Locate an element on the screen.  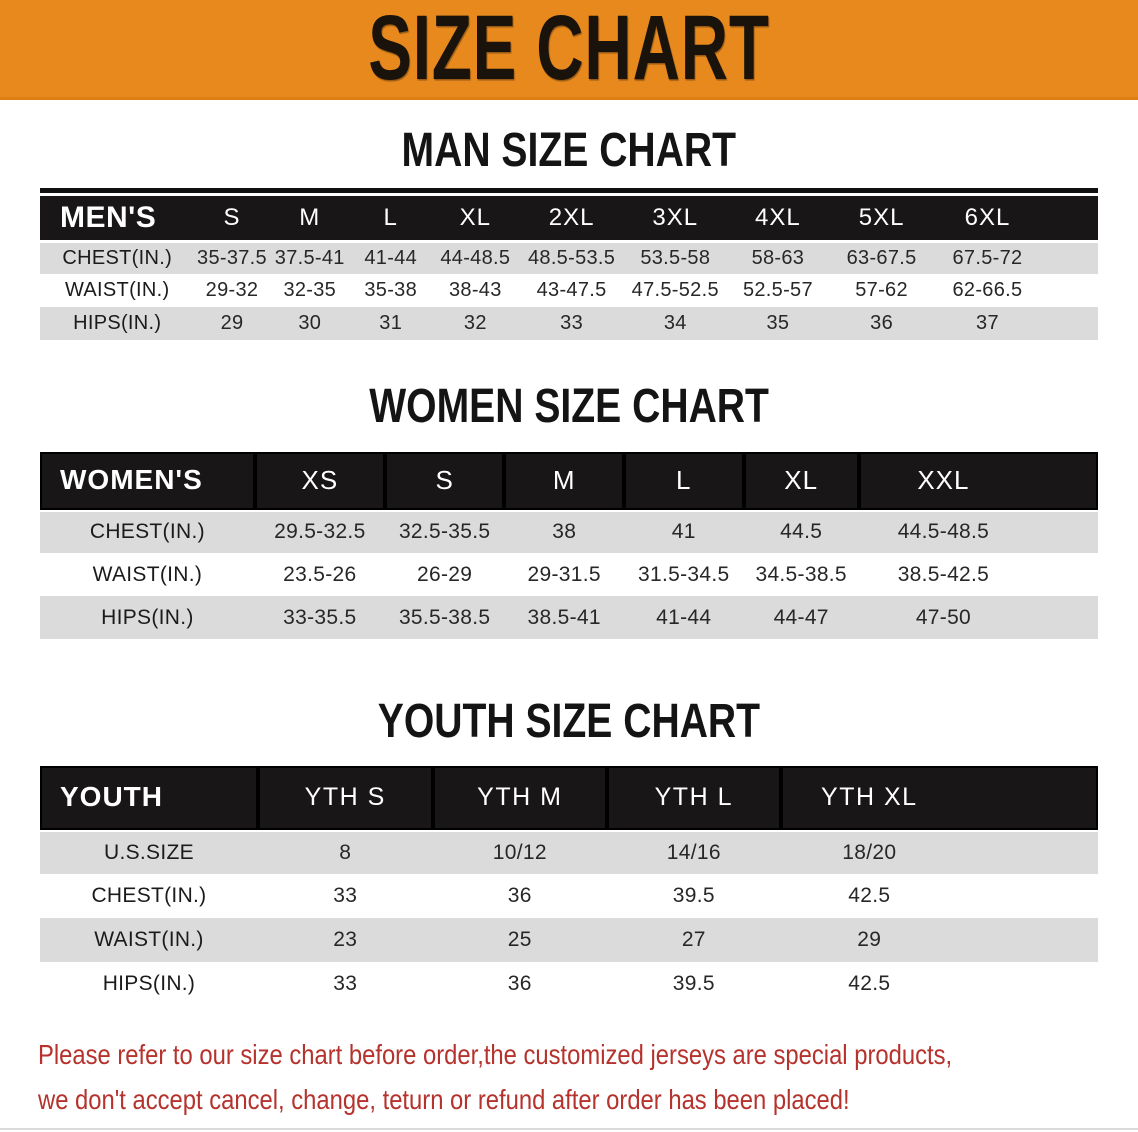
size-value-cell: 67.5-72 is located at coordinates (1015, 257).